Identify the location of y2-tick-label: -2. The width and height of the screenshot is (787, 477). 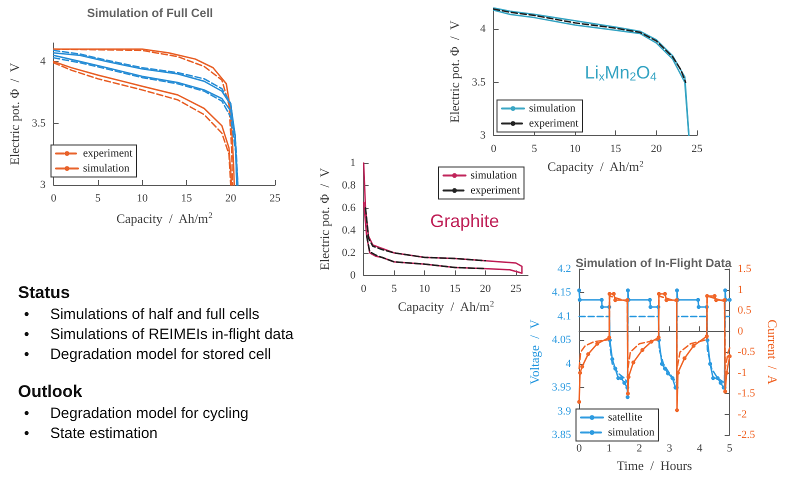
(742, 414).